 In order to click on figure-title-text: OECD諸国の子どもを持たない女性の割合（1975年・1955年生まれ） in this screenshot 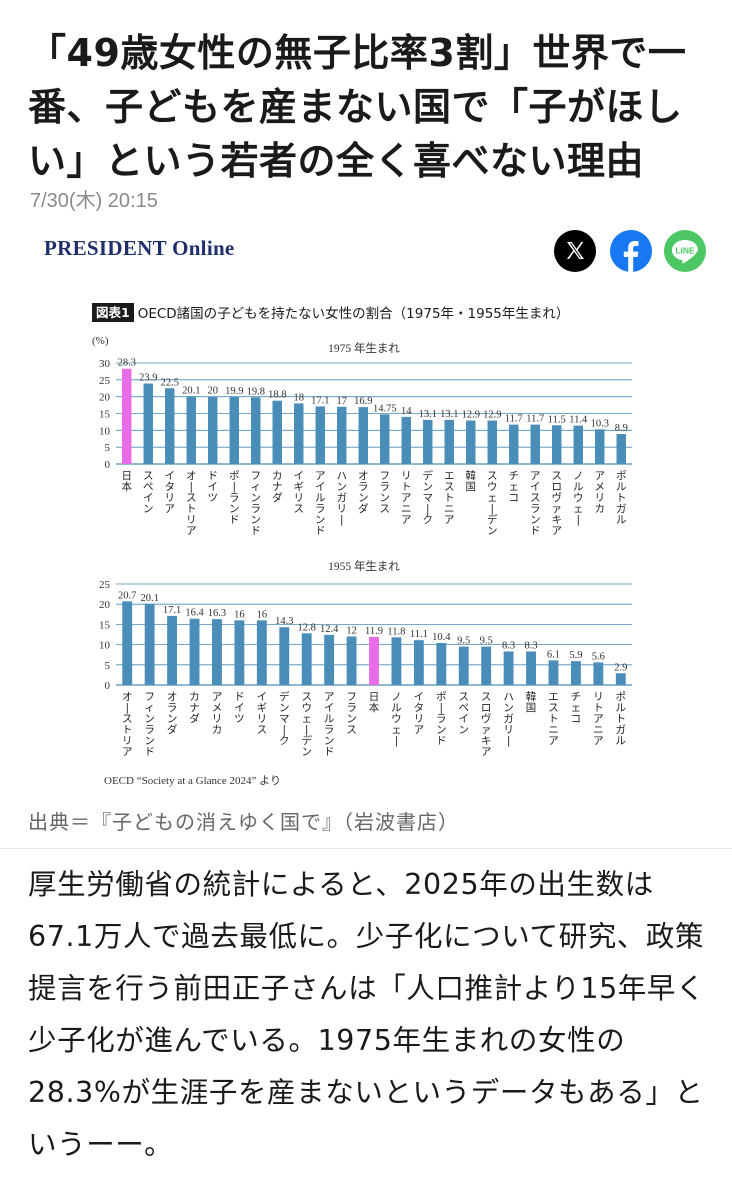, I will do `click(353, 314)`.